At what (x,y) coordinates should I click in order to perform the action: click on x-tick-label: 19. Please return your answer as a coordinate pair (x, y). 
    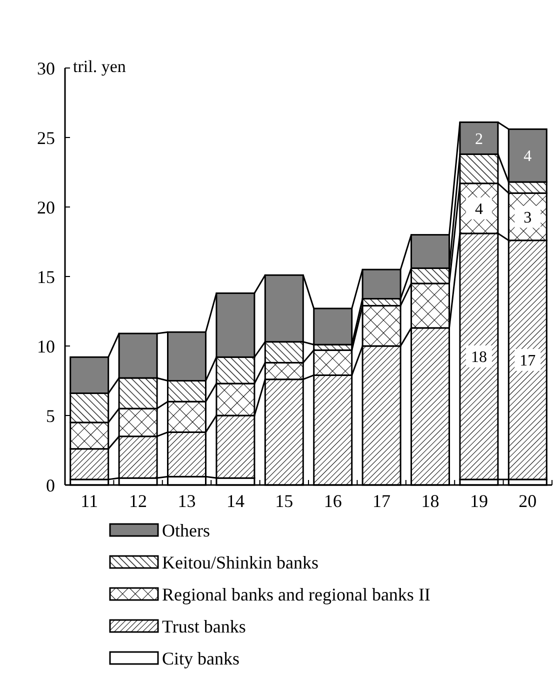
    Looking at the image, I should click on (479, 501).